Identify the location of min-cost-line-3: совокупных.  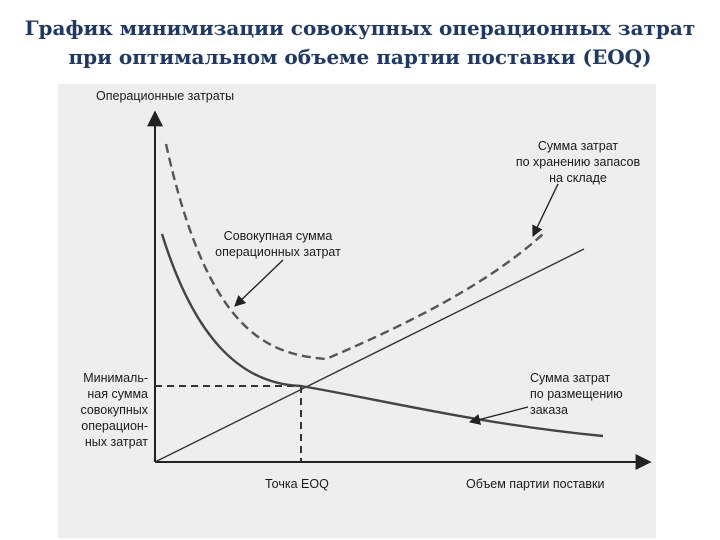
(114, 410).